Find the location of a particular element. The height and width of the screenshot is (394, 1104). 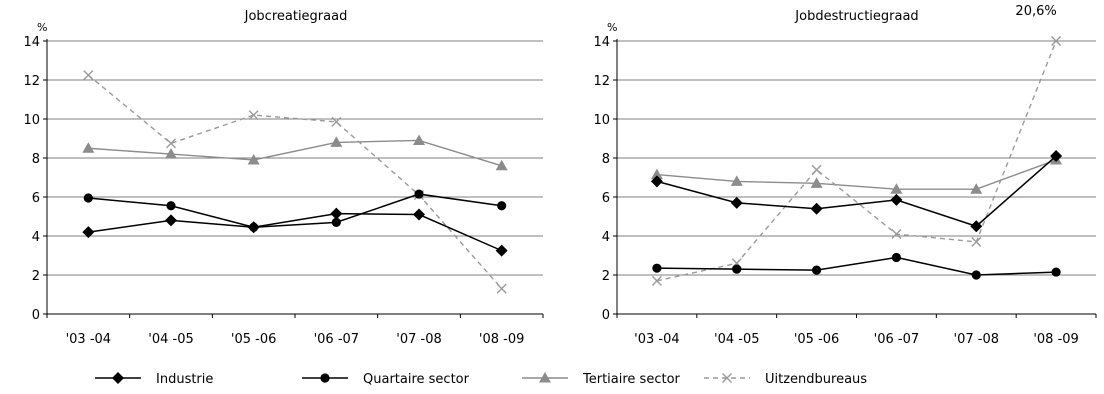

chart-title: Jobdestructiegraad is located at coordinates (856, 16).